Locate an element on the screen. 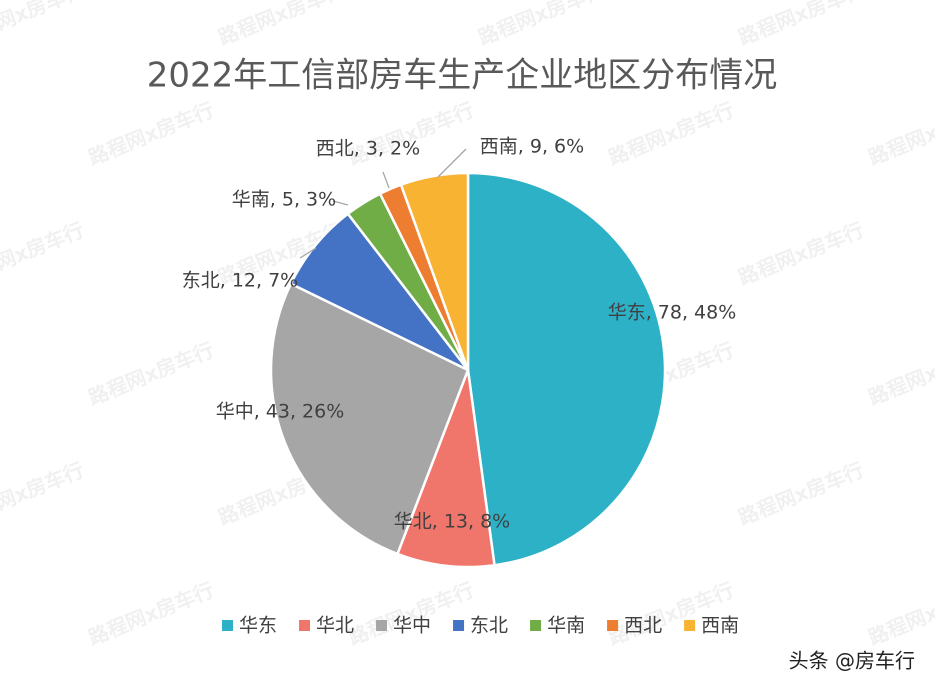  legend-label: 华北 is located at coordinates (335, 626).